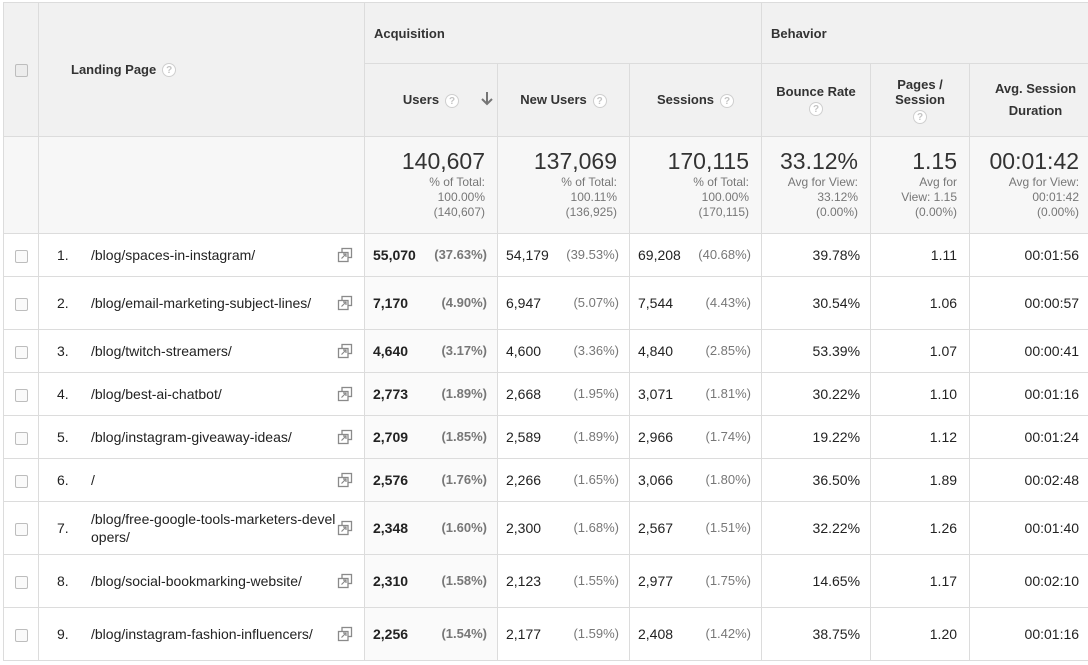 Image resolution: width=1088 pixels, height=665 pixels. What do you see at coordinates (1056, 197) in the screenshot?
I see `total-avg-duration-avg: 00:01:42` at bounding box center [1056, 197].